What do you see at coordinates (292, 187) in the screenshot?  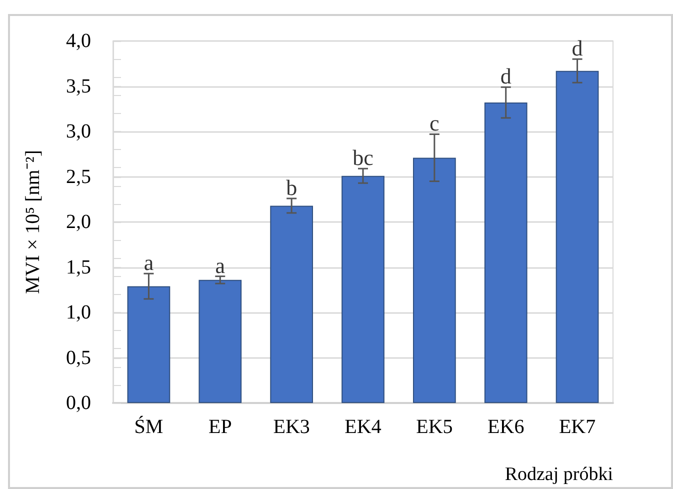 I see `annotation: b` at bounding box center [292, 187].